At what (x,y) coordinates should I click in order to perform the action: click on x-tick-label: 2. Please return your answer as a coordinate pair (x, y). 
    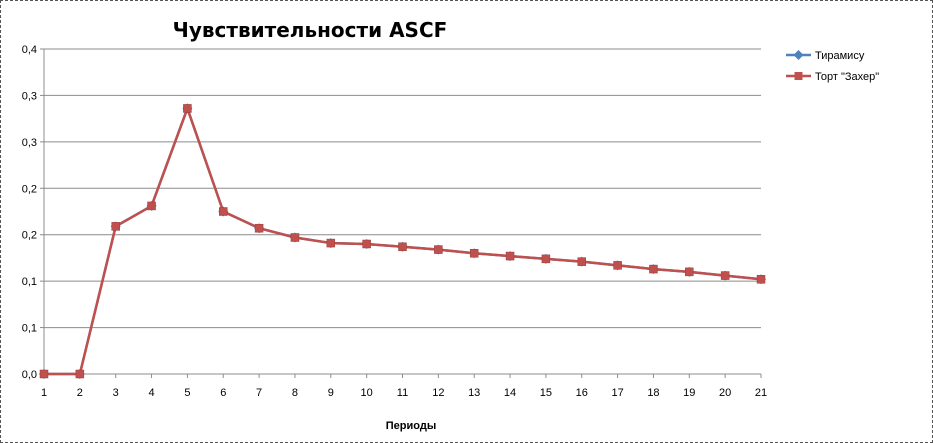
    Looking at the image, I should click on (80, 393).